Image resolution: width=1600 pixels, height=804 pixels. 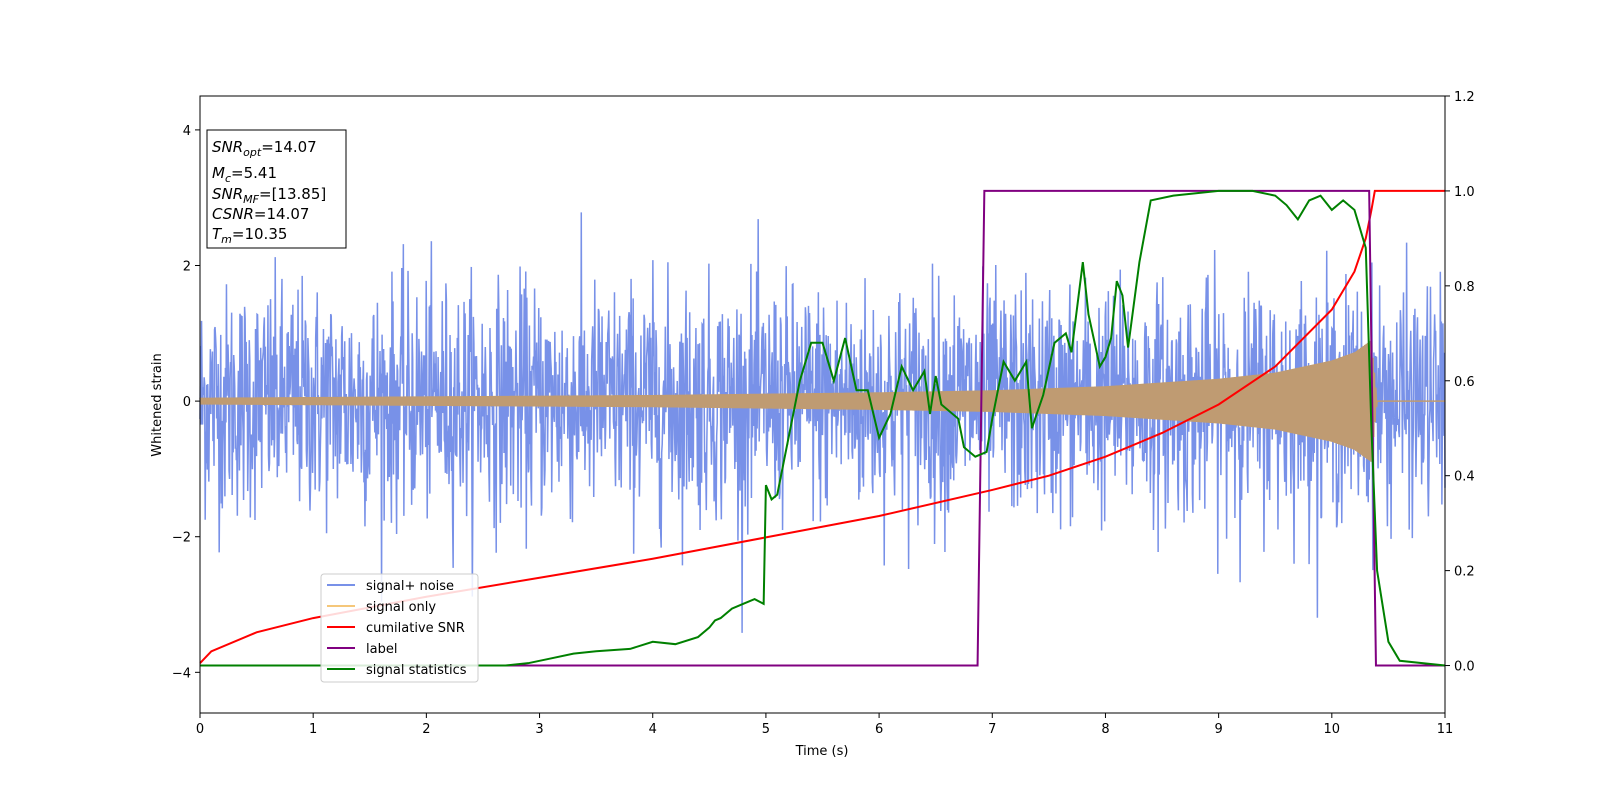 I want to click on legend-entry: signal only, so click(x=401, y=607).